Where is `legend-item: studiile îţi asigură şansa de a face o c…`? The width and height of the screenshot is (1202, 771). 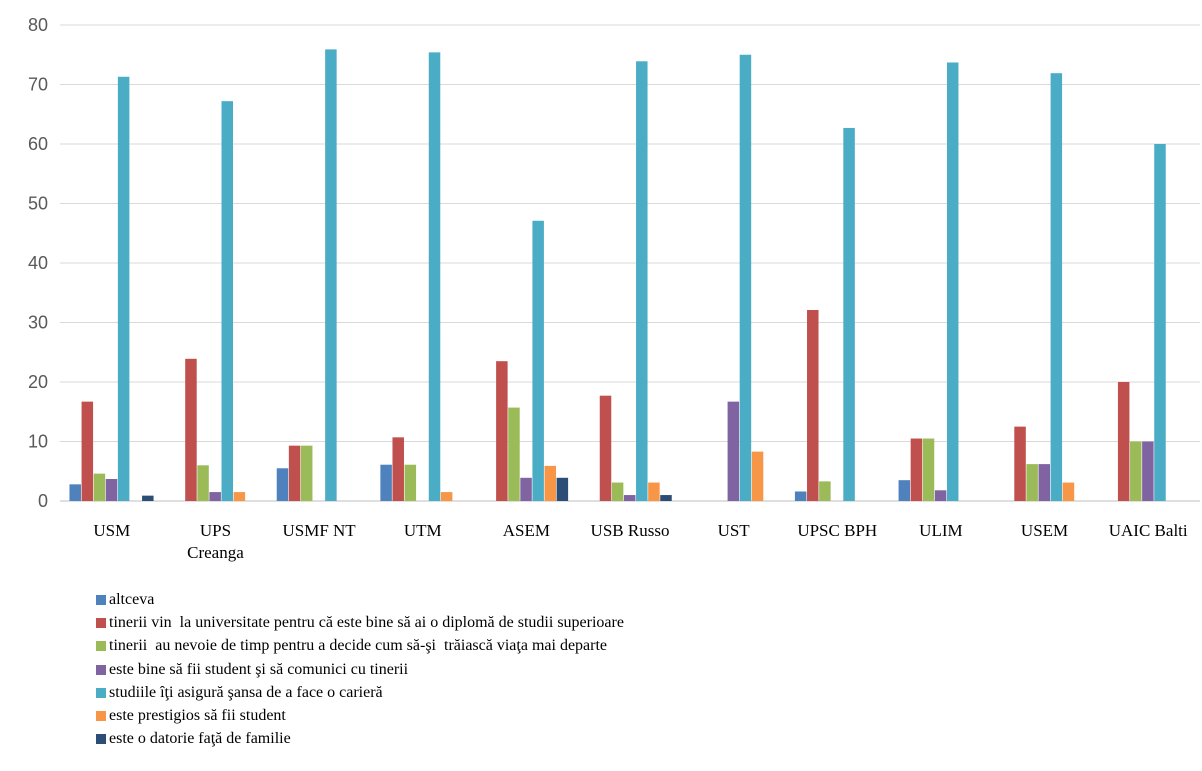 legend-item: studiile îţi asigură şansa de a face o c… is located at coordinates (360, 692).